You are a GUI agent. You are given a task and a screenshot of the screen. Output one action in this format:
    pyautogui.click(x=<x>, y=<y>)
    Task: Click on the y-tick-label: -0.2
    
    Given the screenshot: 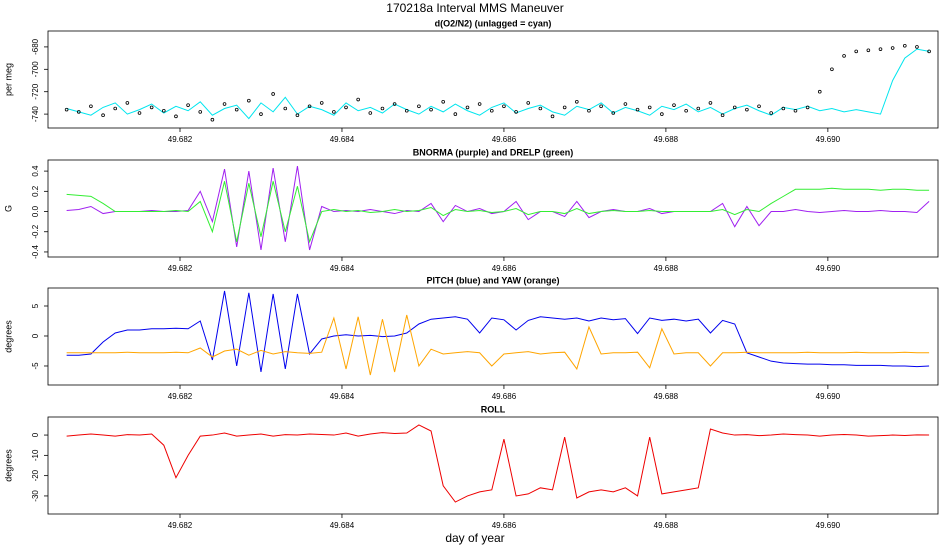 What is the action you would take?
    pyautogui.click(x=35, y=231)
    